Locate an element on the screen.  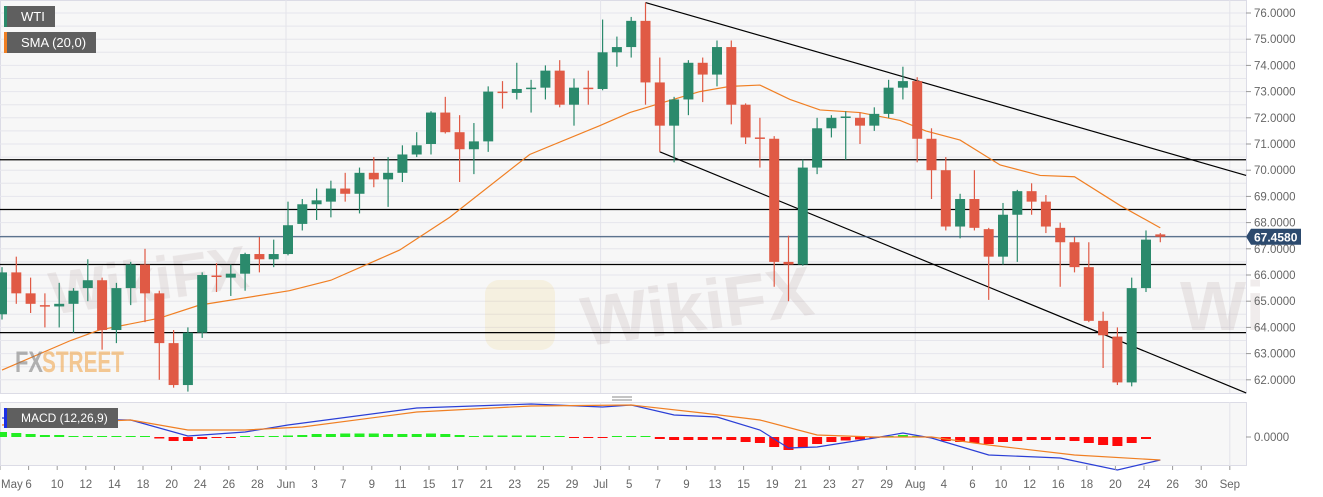
x-tick-label: 20 is located at coordinates (171, 485).